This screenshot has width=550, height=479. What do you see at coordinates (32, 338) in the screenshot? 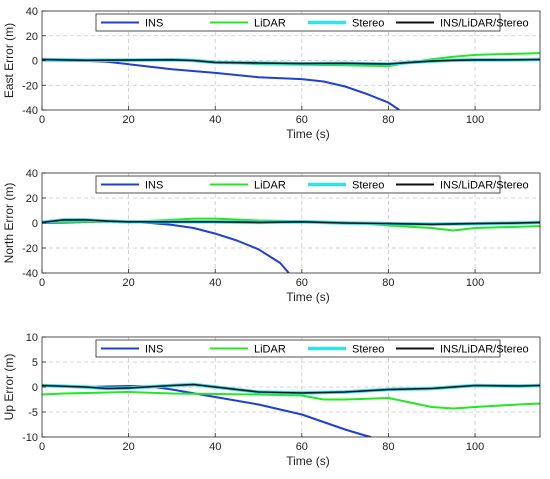
I see `y-tick-label: 10` at bounding box center [32, 338].